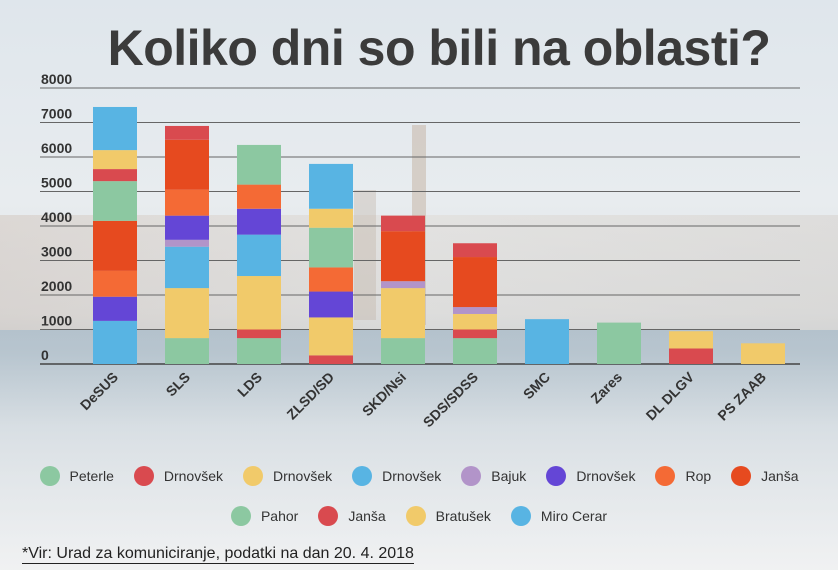  What do you see at coordinates (310, 396) in the screenshot?
I see `x-tick-label: ZLSD/SD` at bounding box center [310, 396].